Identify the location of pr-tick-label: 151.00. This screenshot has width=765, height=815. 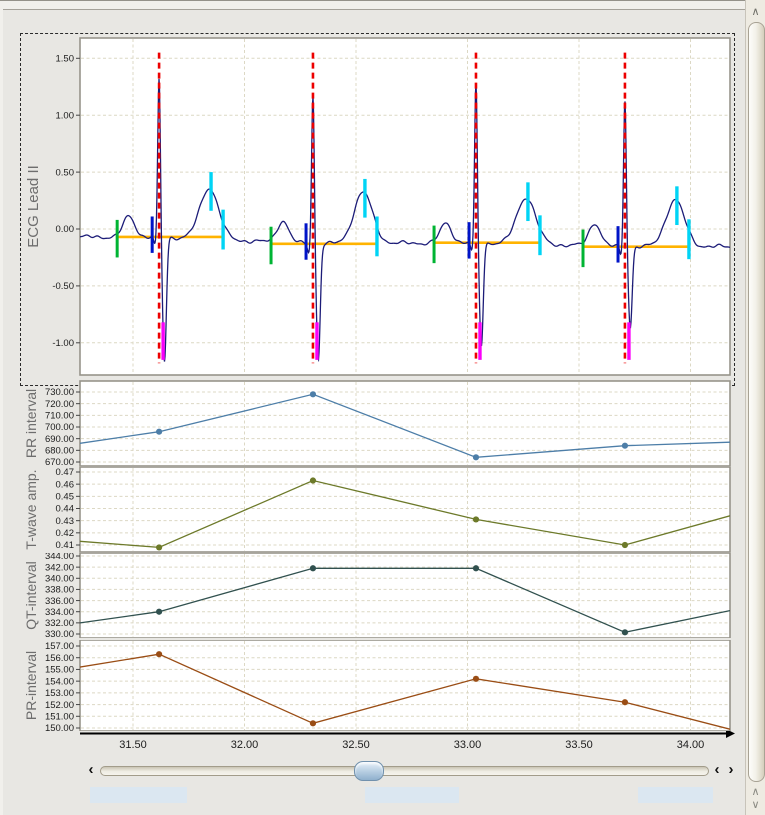
(59, 716).